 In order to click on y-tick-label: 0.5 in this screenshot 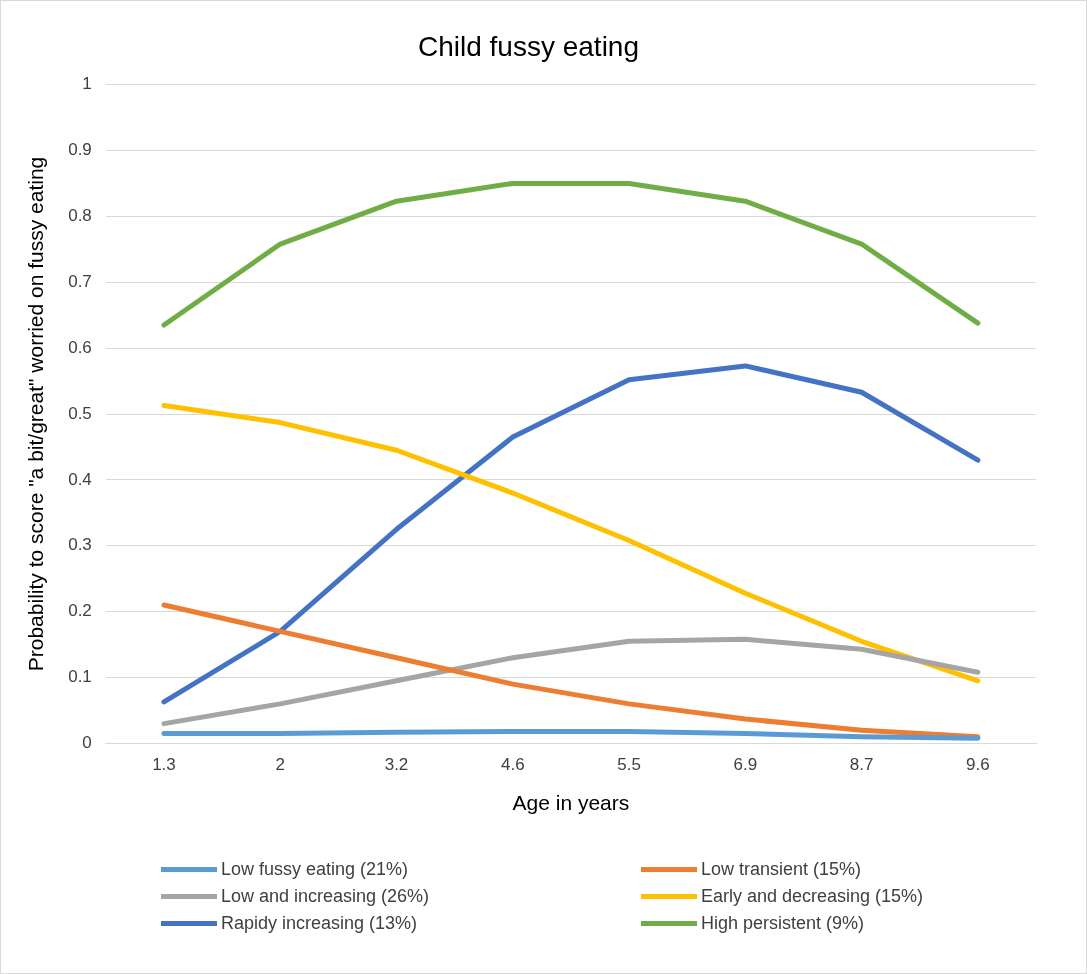, I will do `click(80, 413)`.